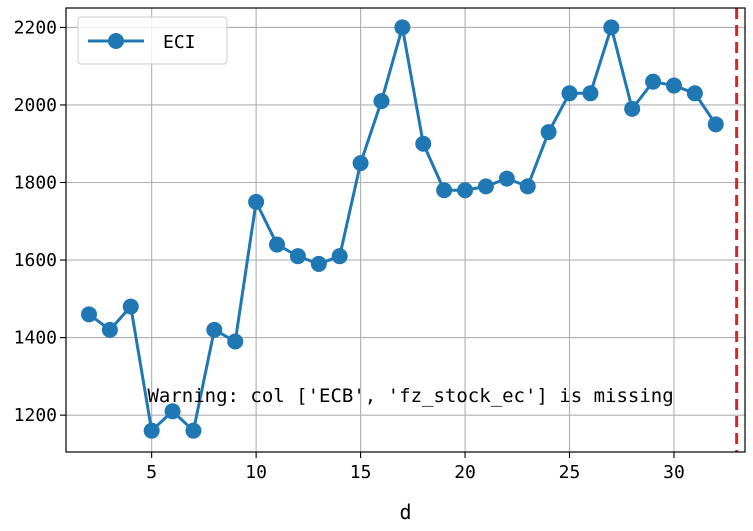 Image resolution: width=753 pixels, height=531 pixels. Describe the element at coordinates (35, 260) in the screenshot. I see `y-tick-label: 1600` at that location.